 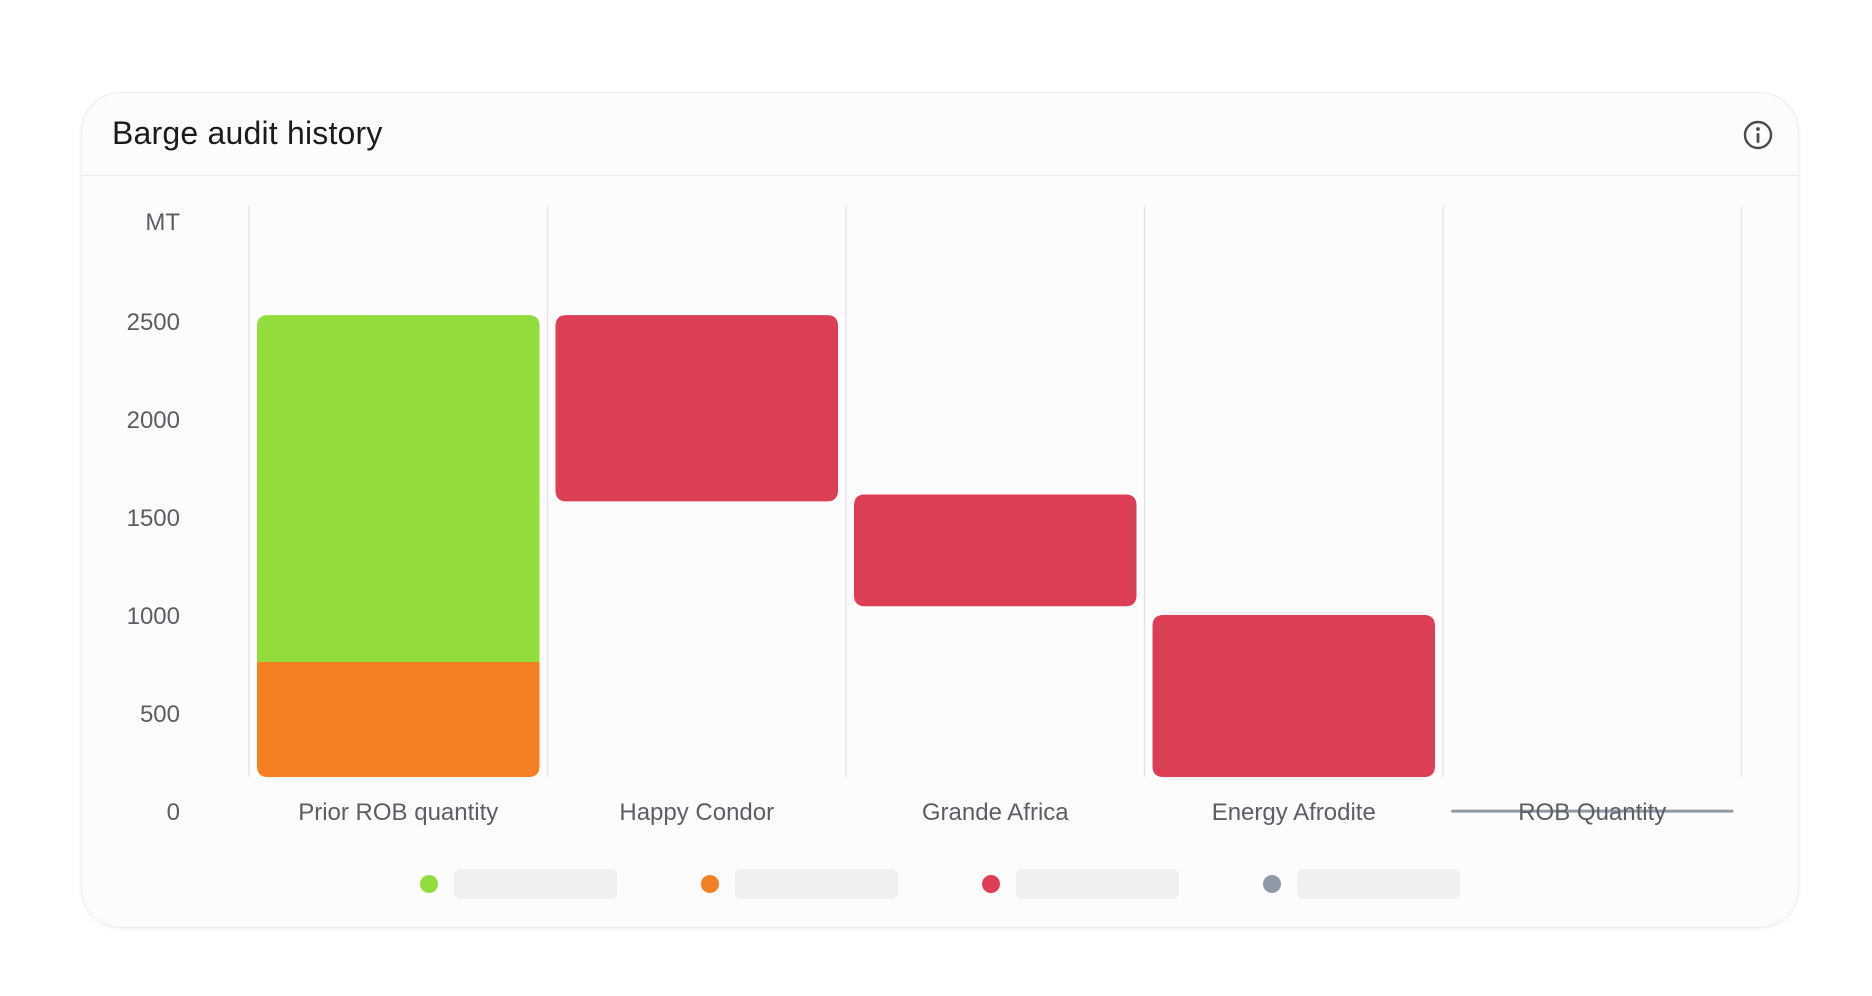 What do you see at coordinates (153, 616) in the screenshot?
I see `y-tick-label: 1000` at bounding box center [153, 616].